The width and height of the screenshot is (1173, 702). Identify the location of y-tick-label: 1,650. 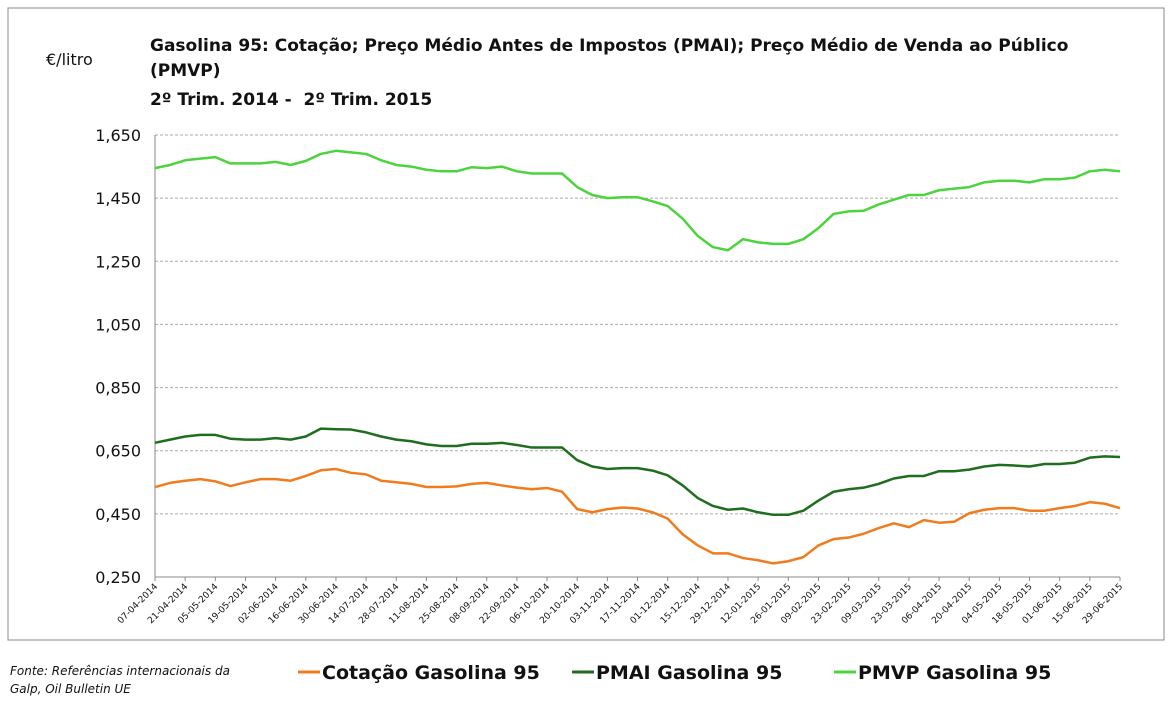
(118, 135).